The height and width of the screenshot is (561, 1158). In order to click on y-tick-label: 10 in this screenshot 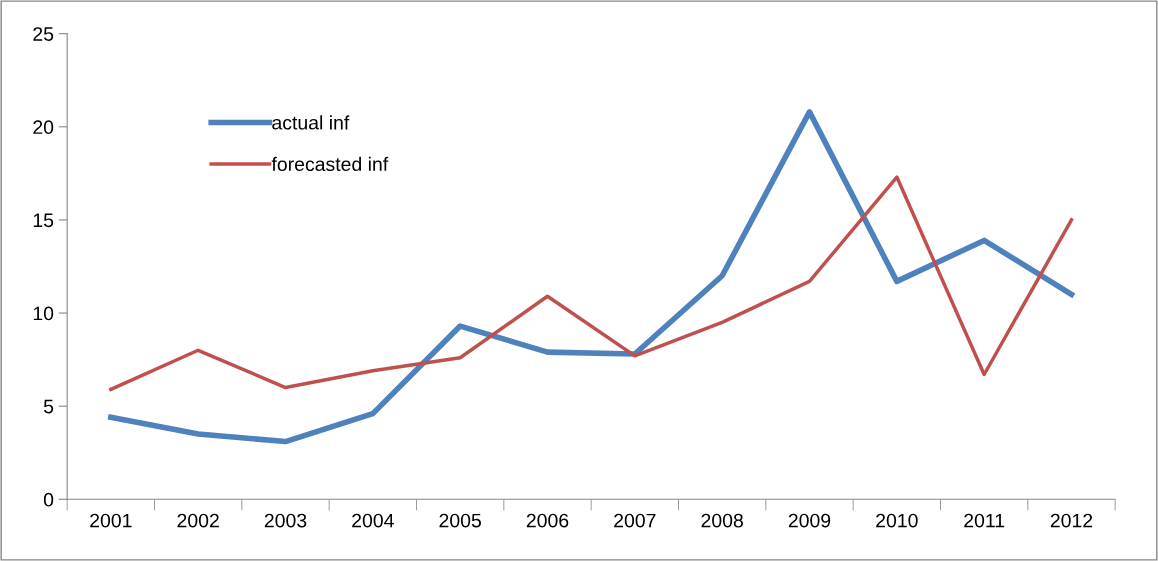, I will do `click(43, 313)`.